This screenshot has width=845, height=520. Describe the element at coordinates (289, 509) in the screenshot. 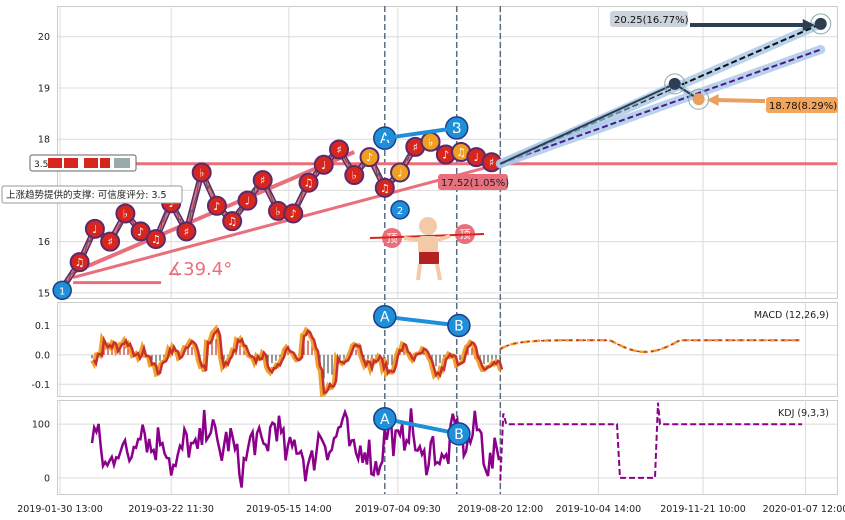

I see `x-tick-label: 2019-05-15 14:00` at that location.